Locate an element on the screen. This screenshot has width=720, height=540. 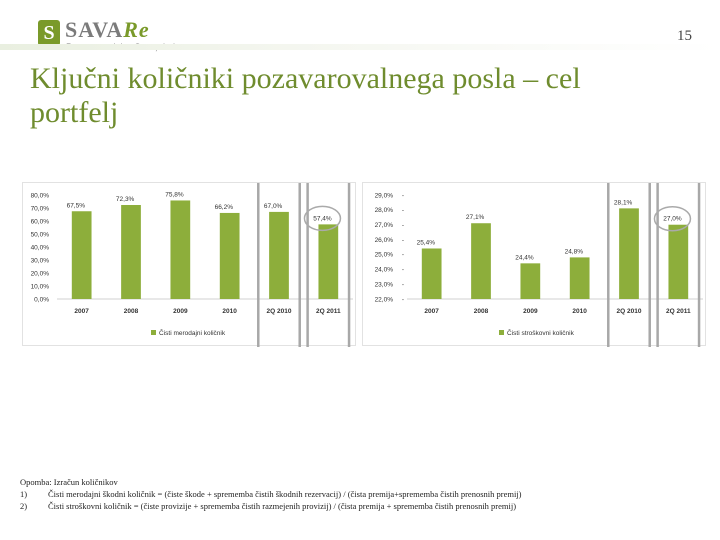
y-tick-label: 23,0% is located at coordinates (384, 284).